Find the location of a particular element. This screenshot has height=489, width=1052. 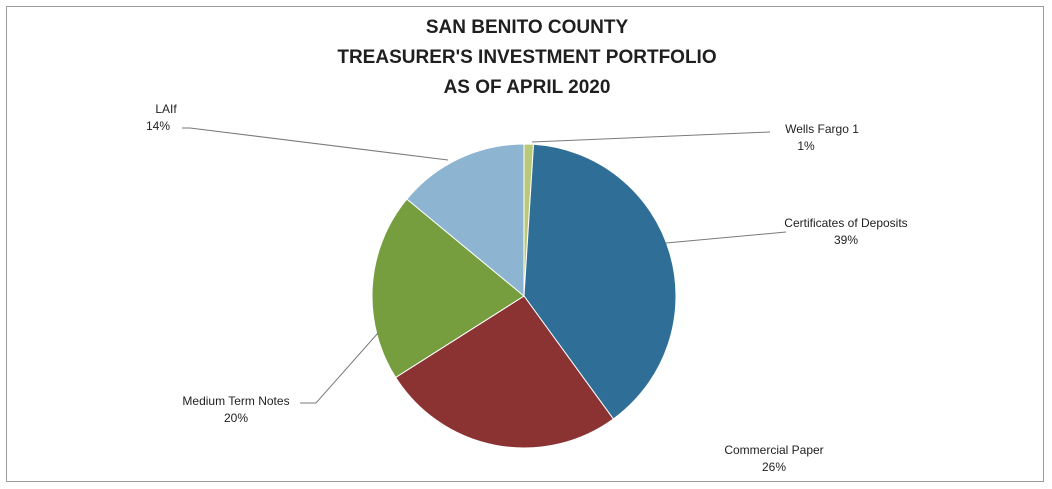

leader-line-certificates-of-deposits is located at coordinates (726, 237).